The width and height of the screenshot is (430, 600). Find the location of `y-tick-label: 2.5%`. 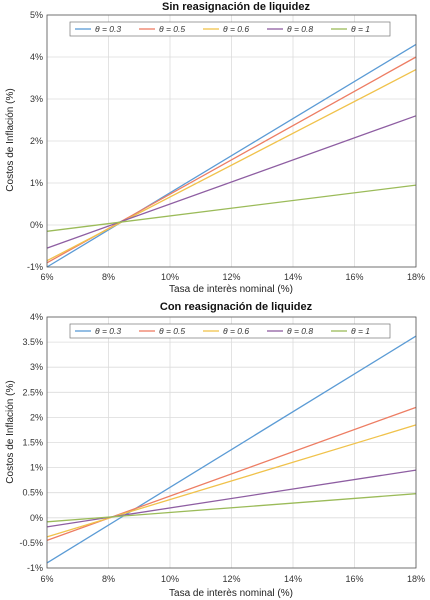

y-tick-label: 2.5% is located at coordinates (32, 392).